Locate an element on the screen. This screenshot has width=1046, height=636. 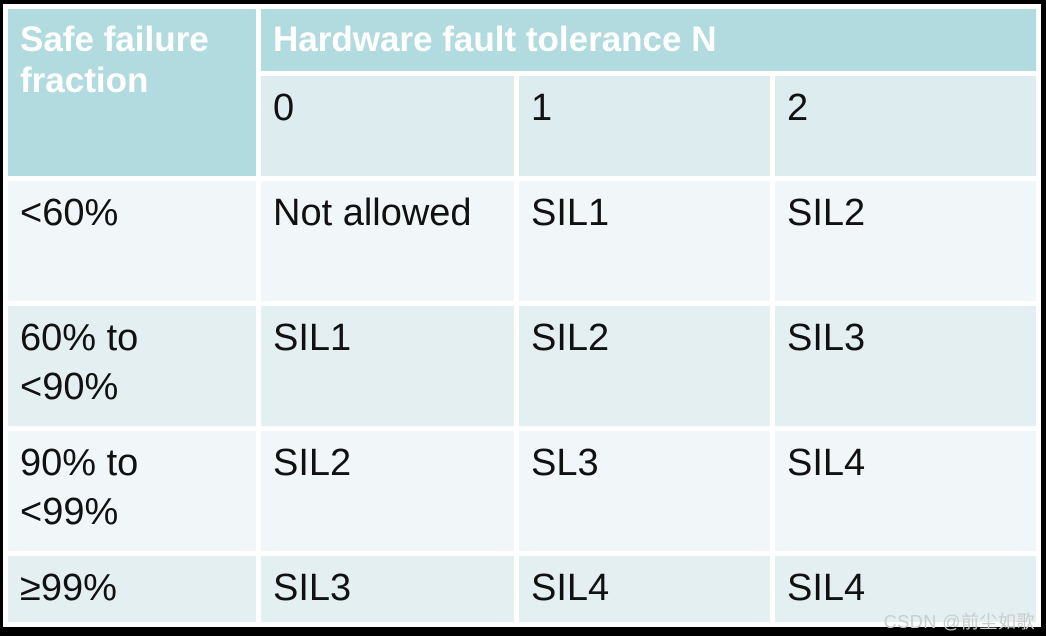
row-label: <60% is located at coordinates (132, 241).